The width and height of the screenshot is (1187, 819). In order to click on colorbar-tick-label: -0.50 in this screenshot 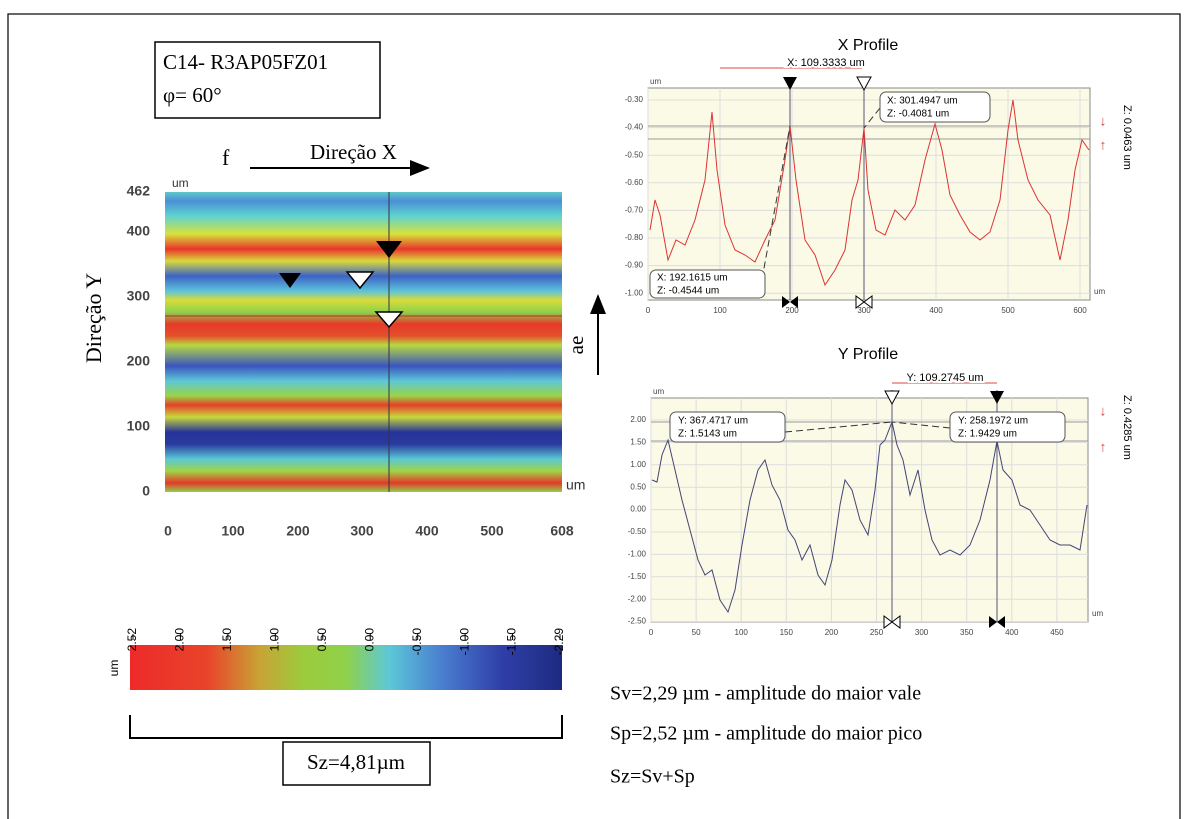, I will do `click(417, 642)`.